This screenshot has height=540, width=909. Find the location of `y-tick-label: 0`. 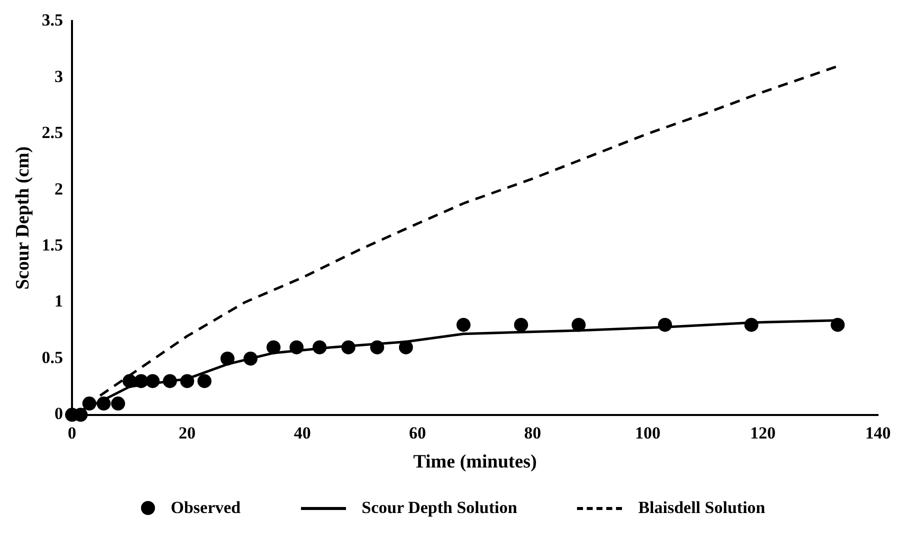

y-tick-label: 0 is located at coordinates (59, 414).